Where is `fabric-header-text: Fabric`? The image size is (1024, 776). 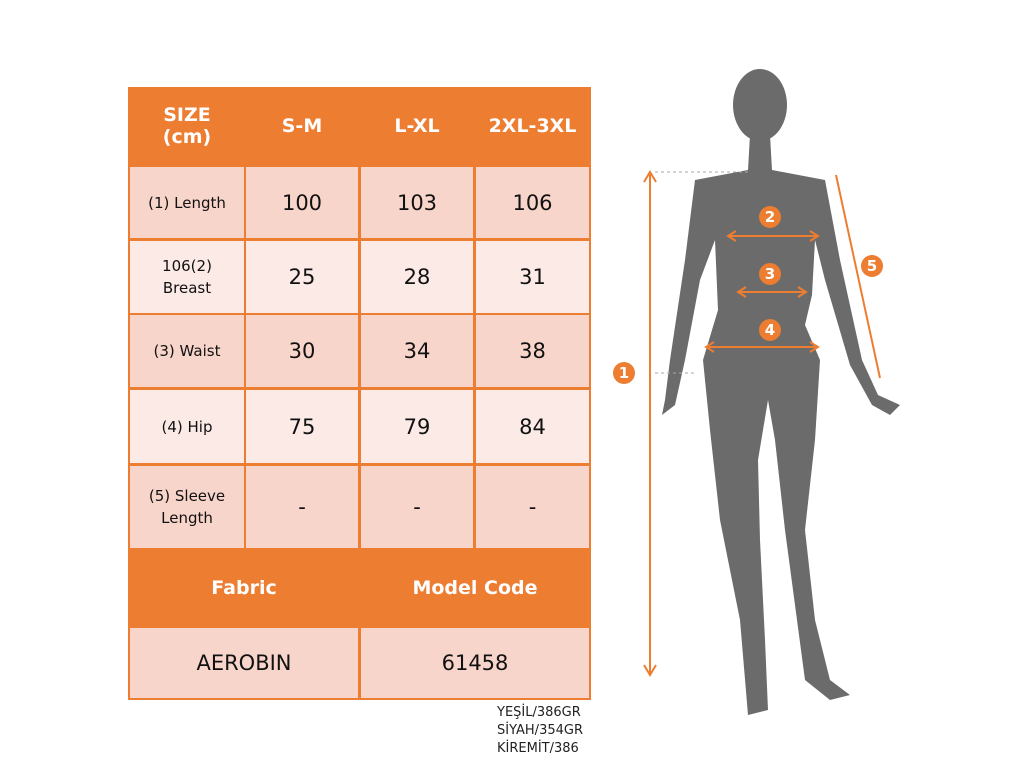 fabric-header-text: Fabric is located at coordinates (244, 587).